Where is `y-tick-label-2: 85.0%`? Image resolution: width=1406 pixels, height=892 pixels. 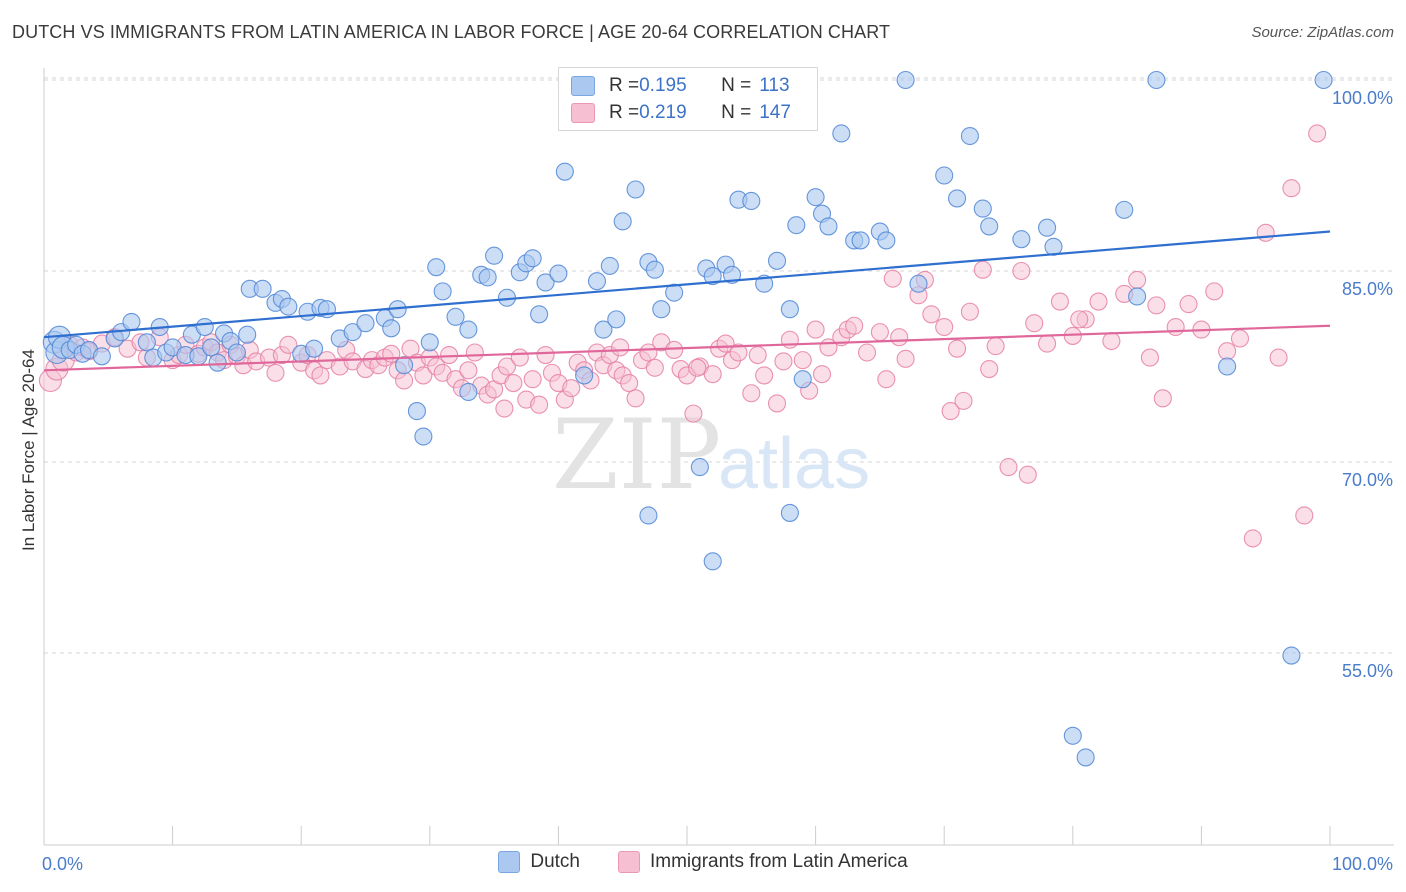
y-tick-label-2: 85.0% is located at coordinates (1367, 289).